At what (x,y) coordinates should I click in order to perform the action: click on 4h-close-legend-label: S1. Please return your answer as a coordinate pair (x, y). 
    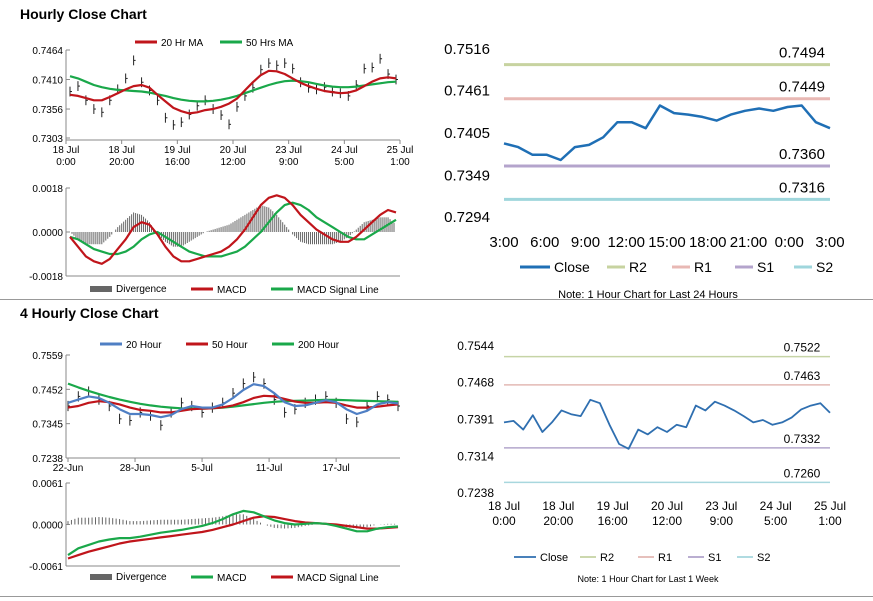
    Looking at the image, I should click on (714, 558).